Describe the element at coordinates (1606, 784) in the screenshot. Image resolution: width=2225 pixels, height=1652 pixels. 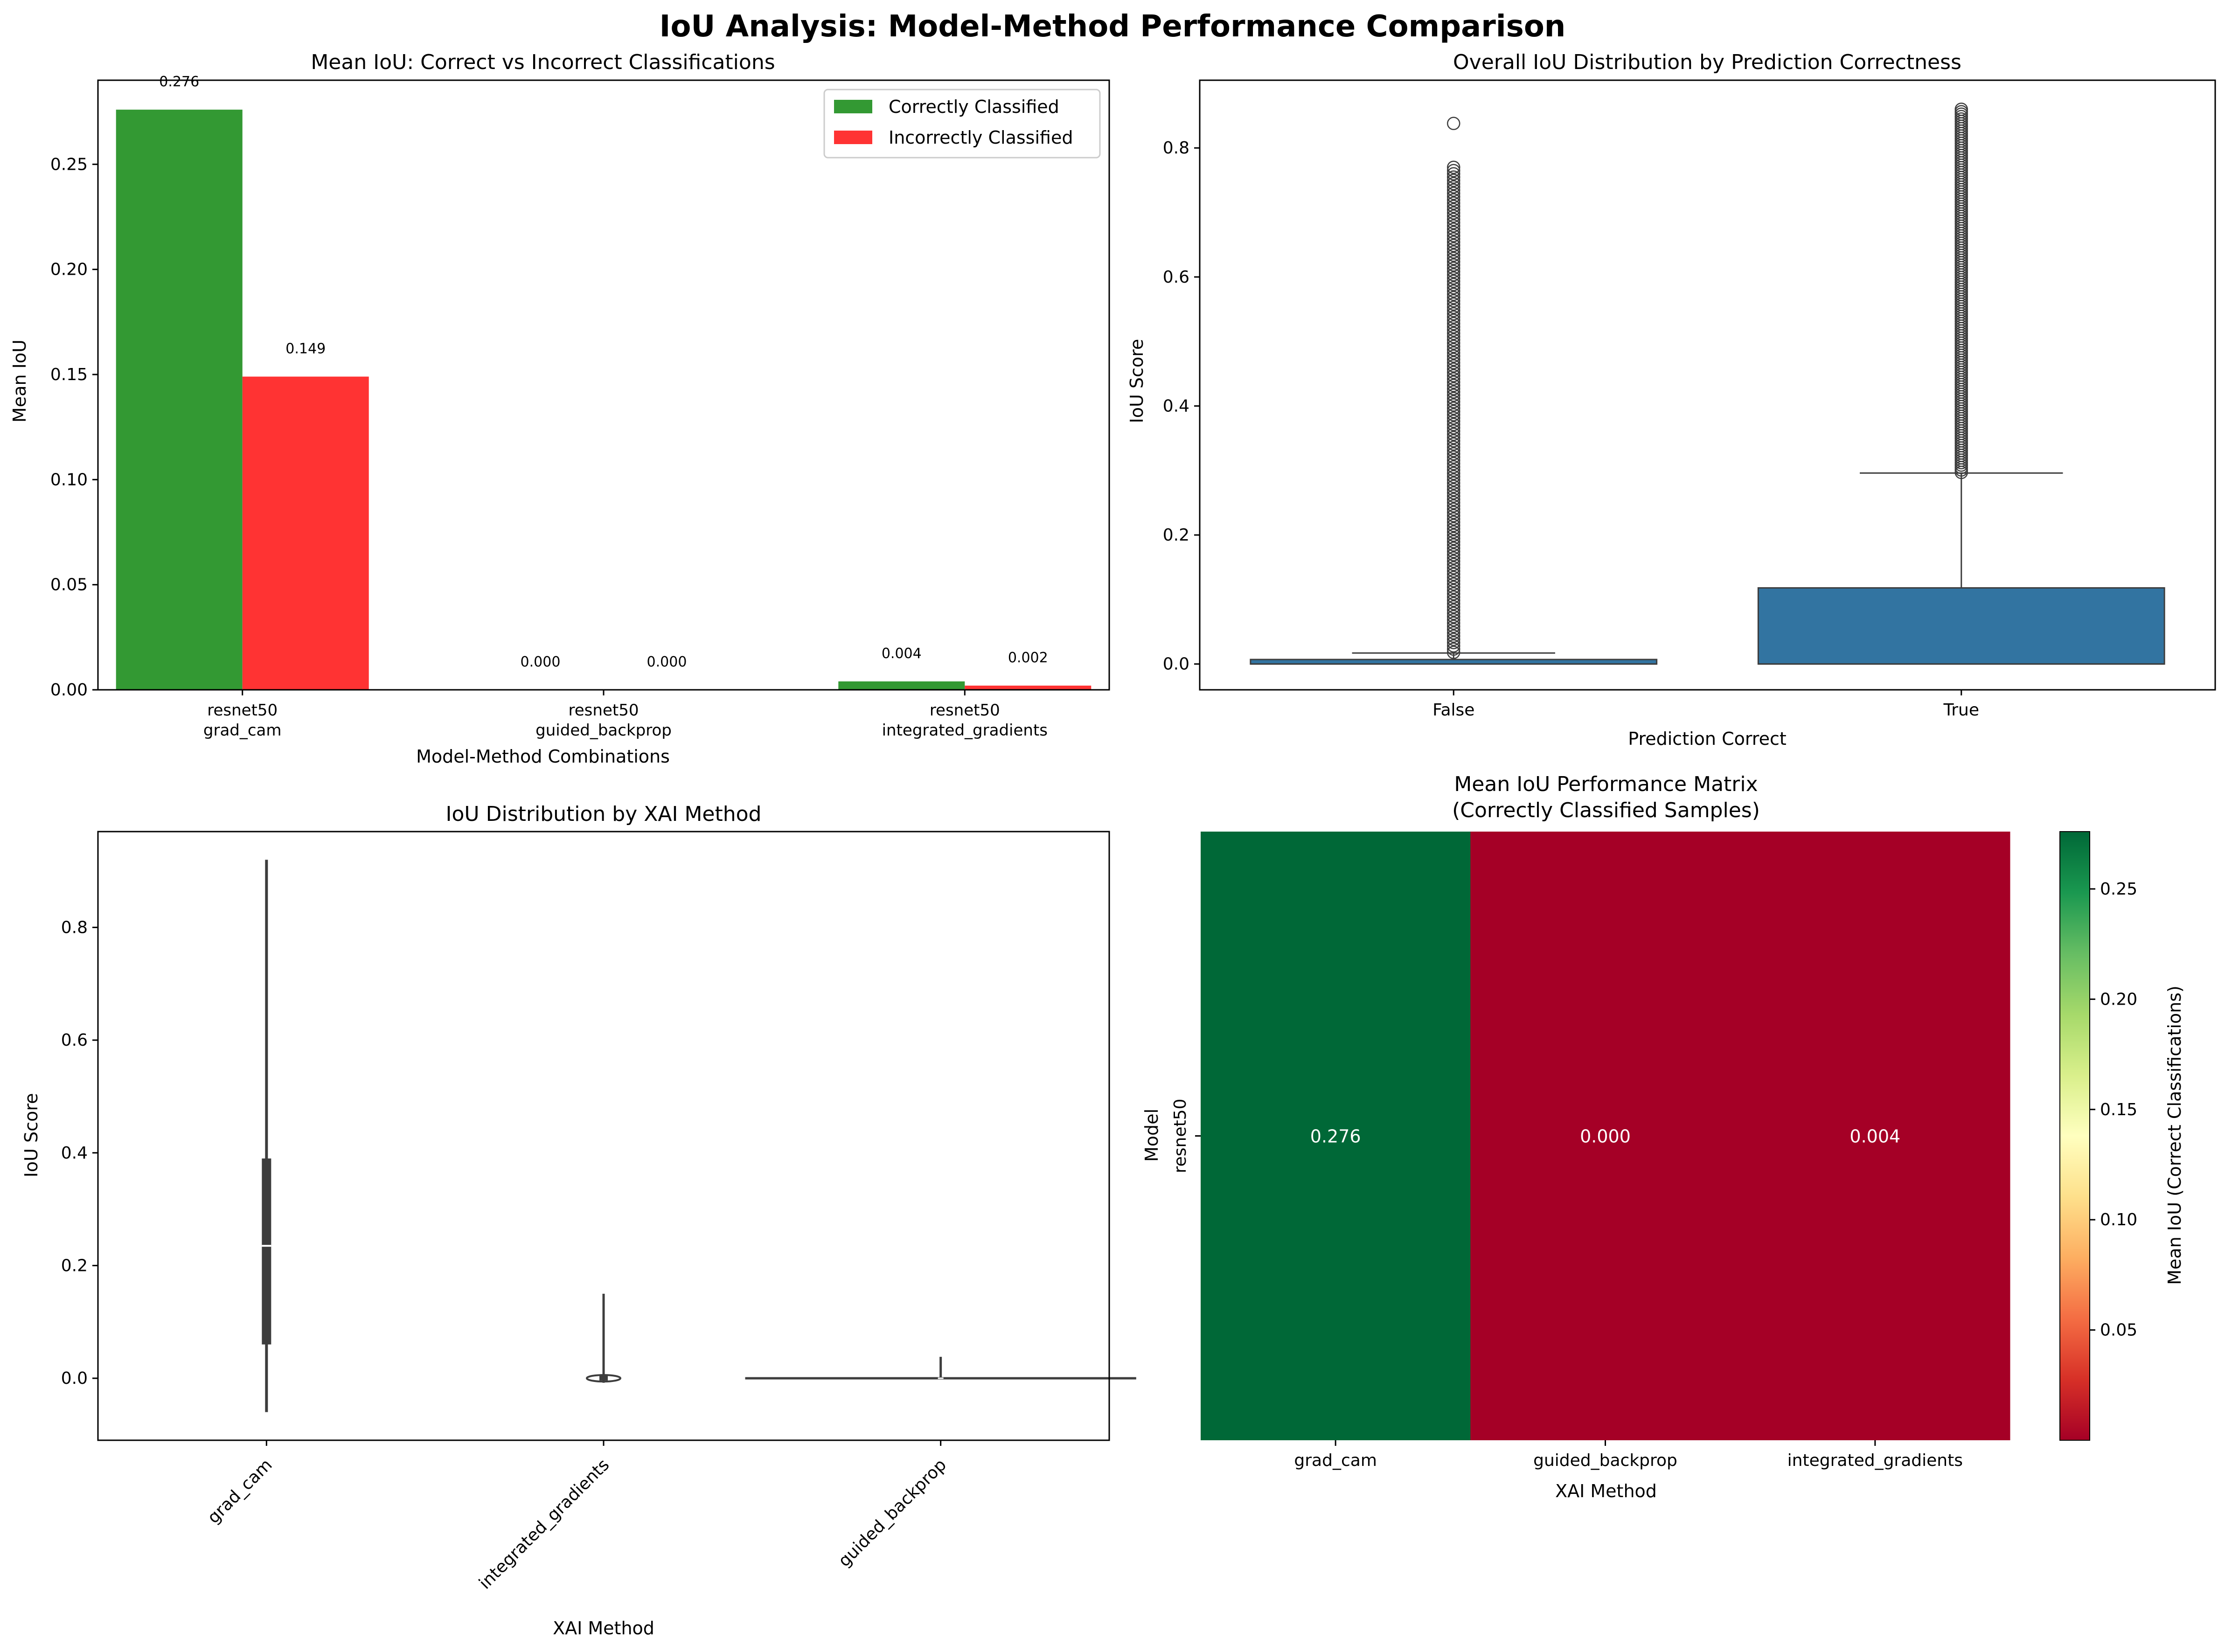
I see `heatmap-title: Mean IoU Performance Matrix` at that location.